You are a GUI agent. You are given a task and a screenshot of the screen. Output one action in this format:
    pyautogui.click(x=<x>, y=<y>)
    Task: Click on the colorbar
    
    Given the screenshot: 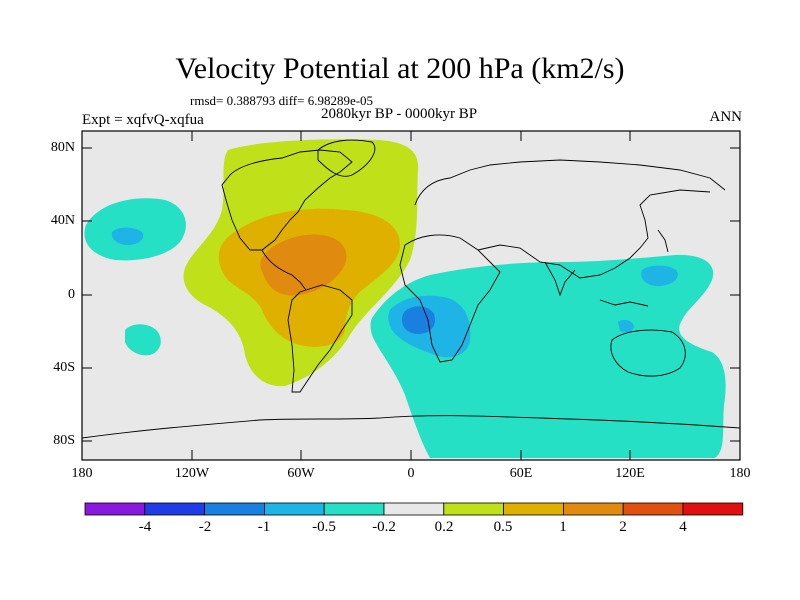 What is the action you would take?
    pyautogui.click(x=414, y=509)
    